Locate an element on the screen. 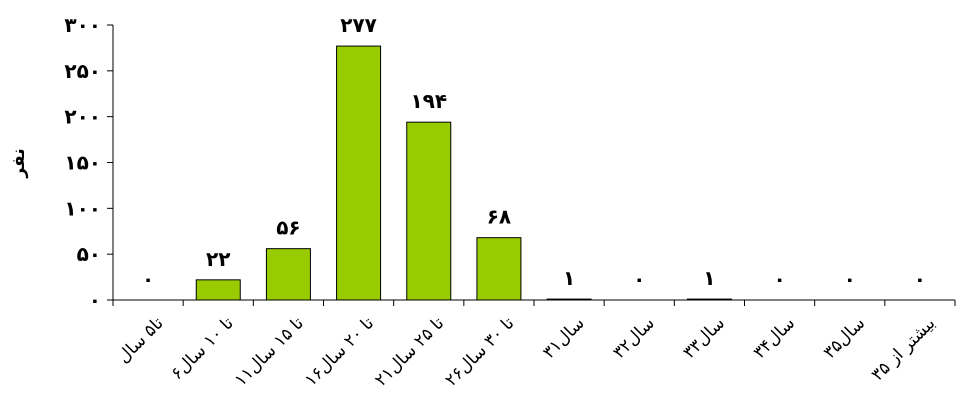  category-label: ۶تا ۱۰ سال is located at coordinates (202, 348).